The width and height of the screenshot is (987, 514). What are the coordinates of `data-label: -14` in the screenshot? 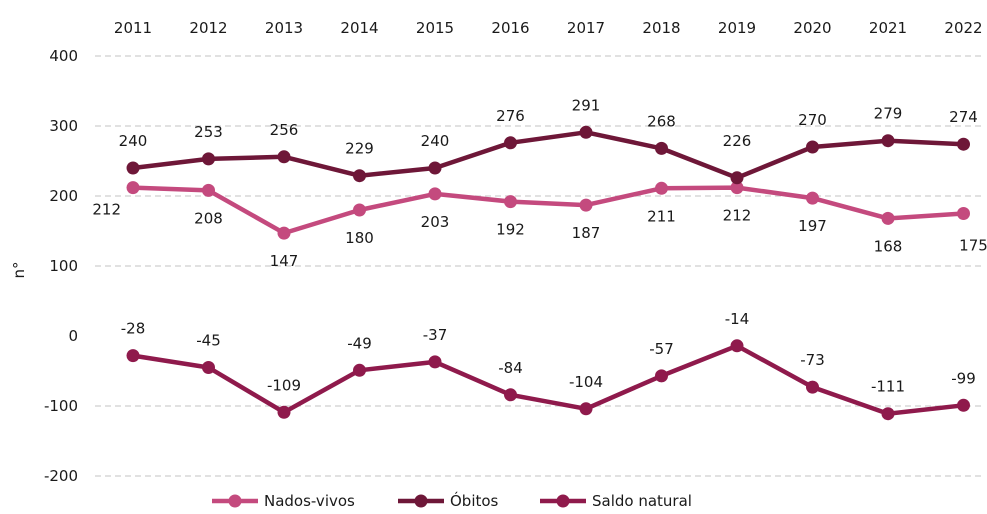 It's located at (737, 319).